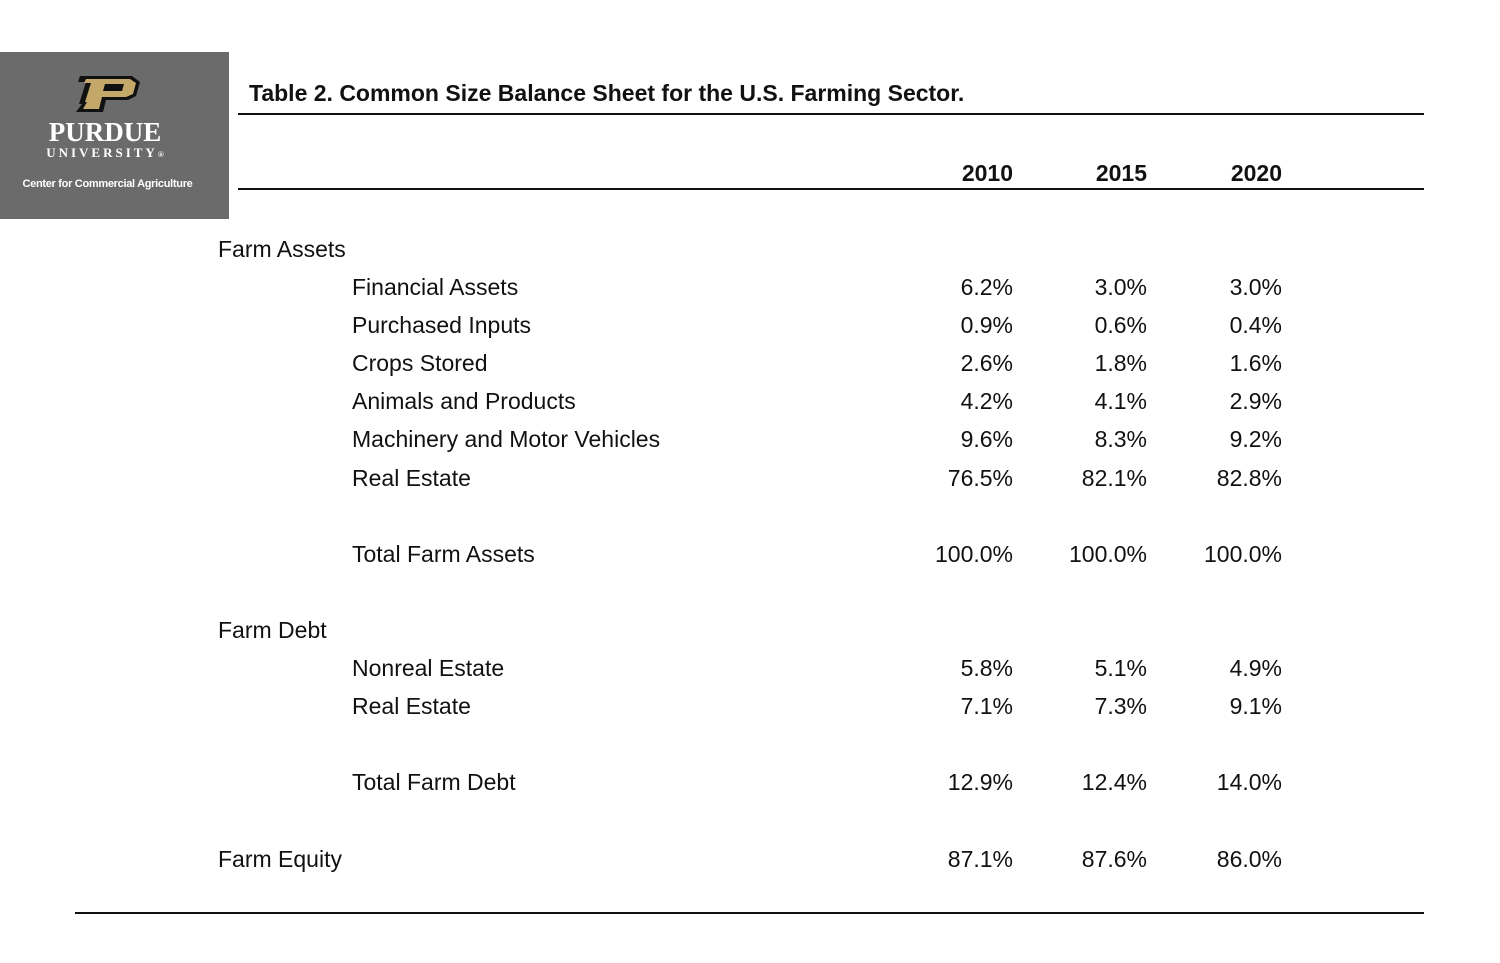  What do you see at coordinates (464, 401) in the screenshot?
I see `row-label-animals-and-products: Animals and Products` at bounding box center [464, 401].